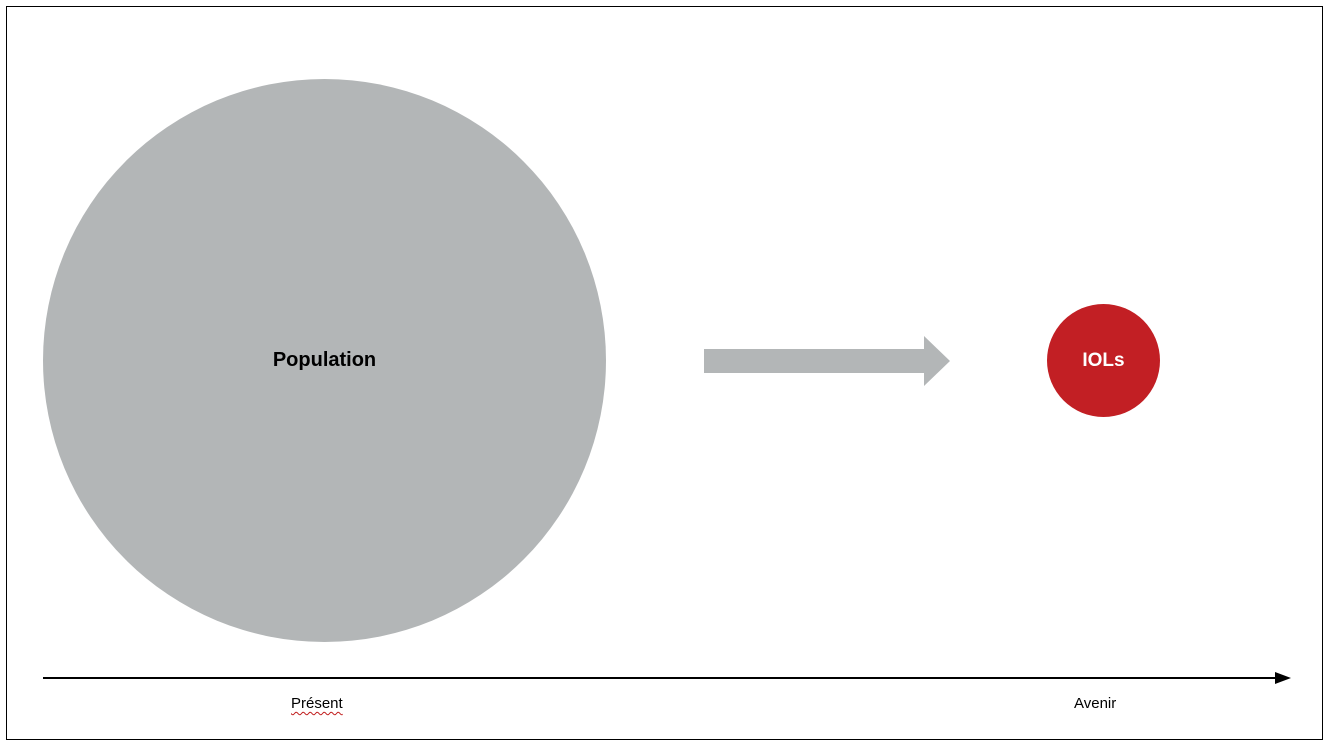 This screenshot has height=742, width=1325. I want to click on iols-label: IOLs, so click(1103, 360).